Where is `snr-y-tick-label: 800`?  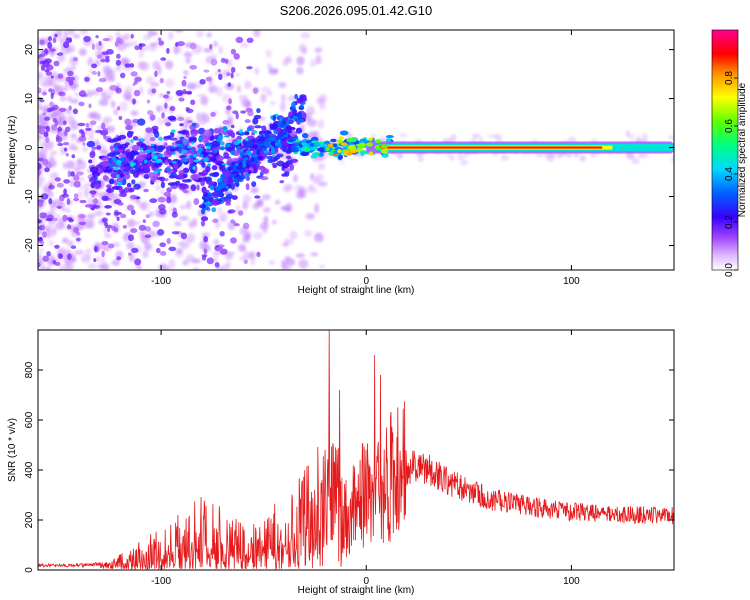 snr-y-tick-label: 800 is located at coordinates (29, 369).